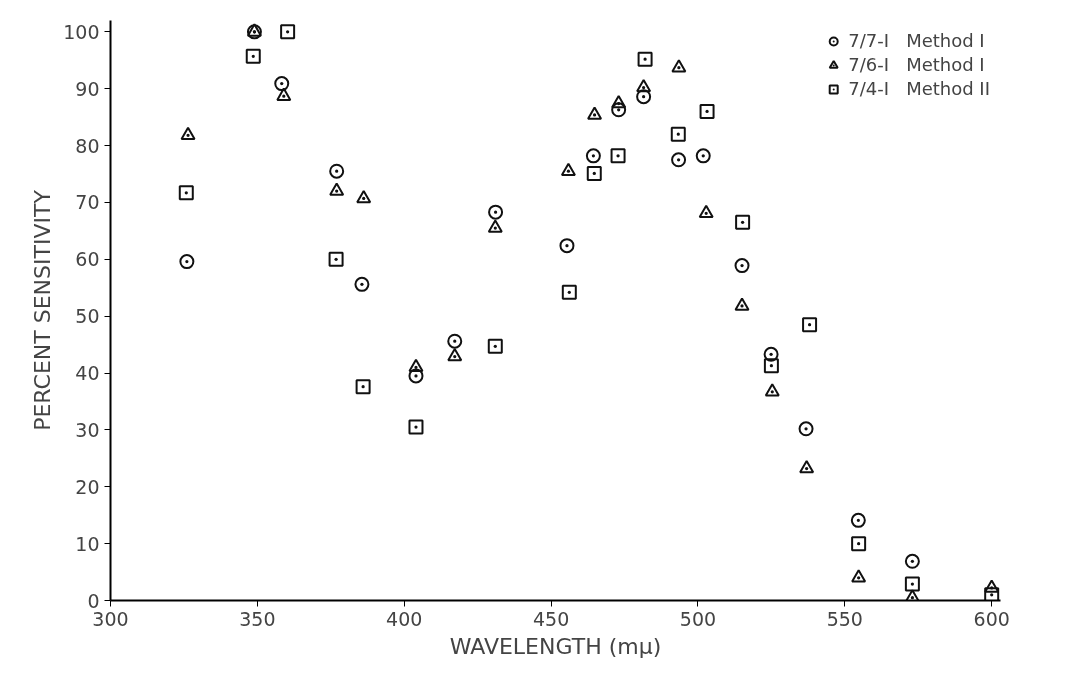 Image resolution: width=1067 pixels, height=695 pixels. I want to click on y-tick-label: 10, so click(87, 543).